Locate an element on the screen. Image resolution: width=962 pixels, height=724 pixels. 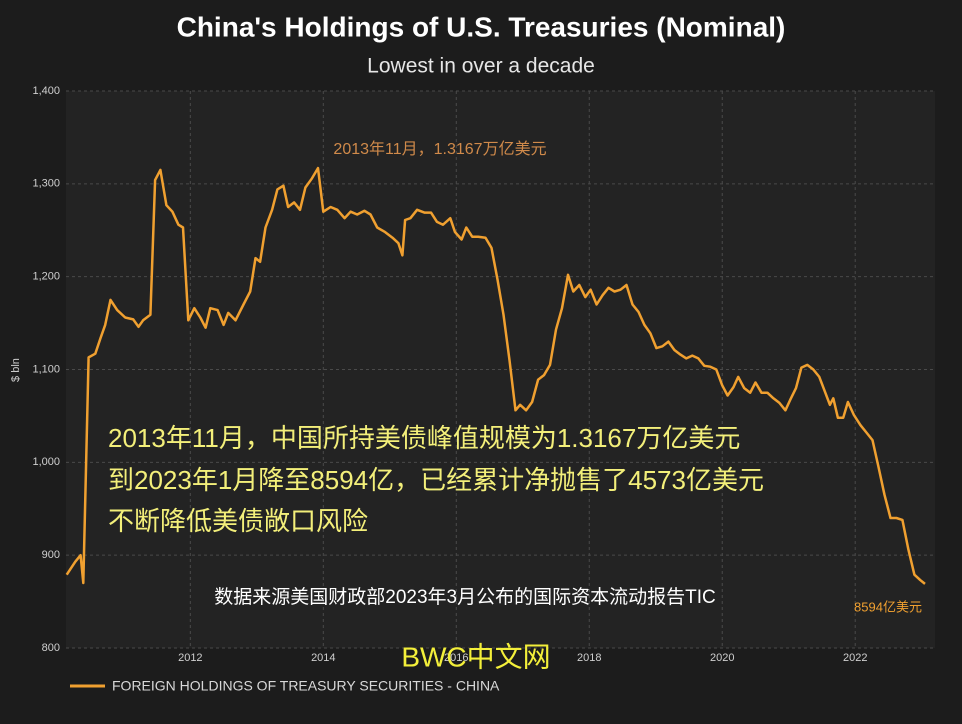
x-tick-label: 2018 is located at coordinates (589, 658).